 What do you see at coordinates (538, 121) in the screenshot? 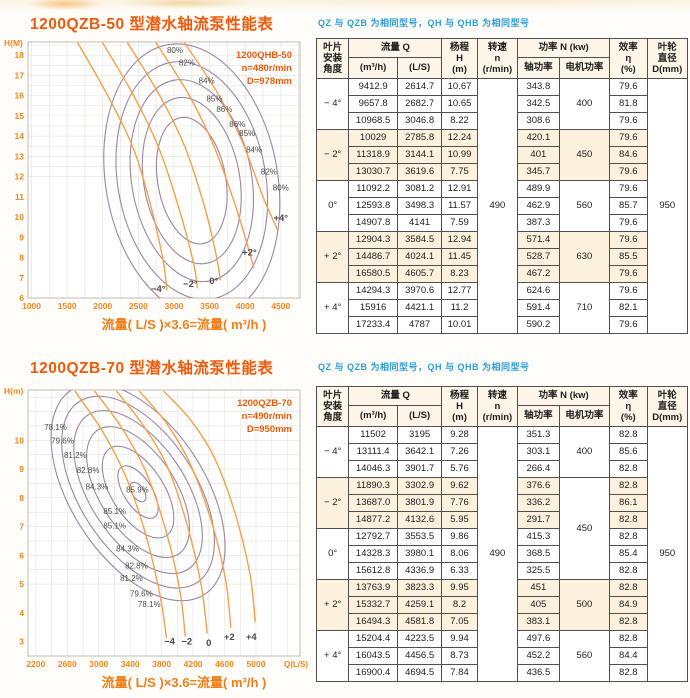
I see `cell-shaft-power: 308.6` at bounding box center [538, 121].